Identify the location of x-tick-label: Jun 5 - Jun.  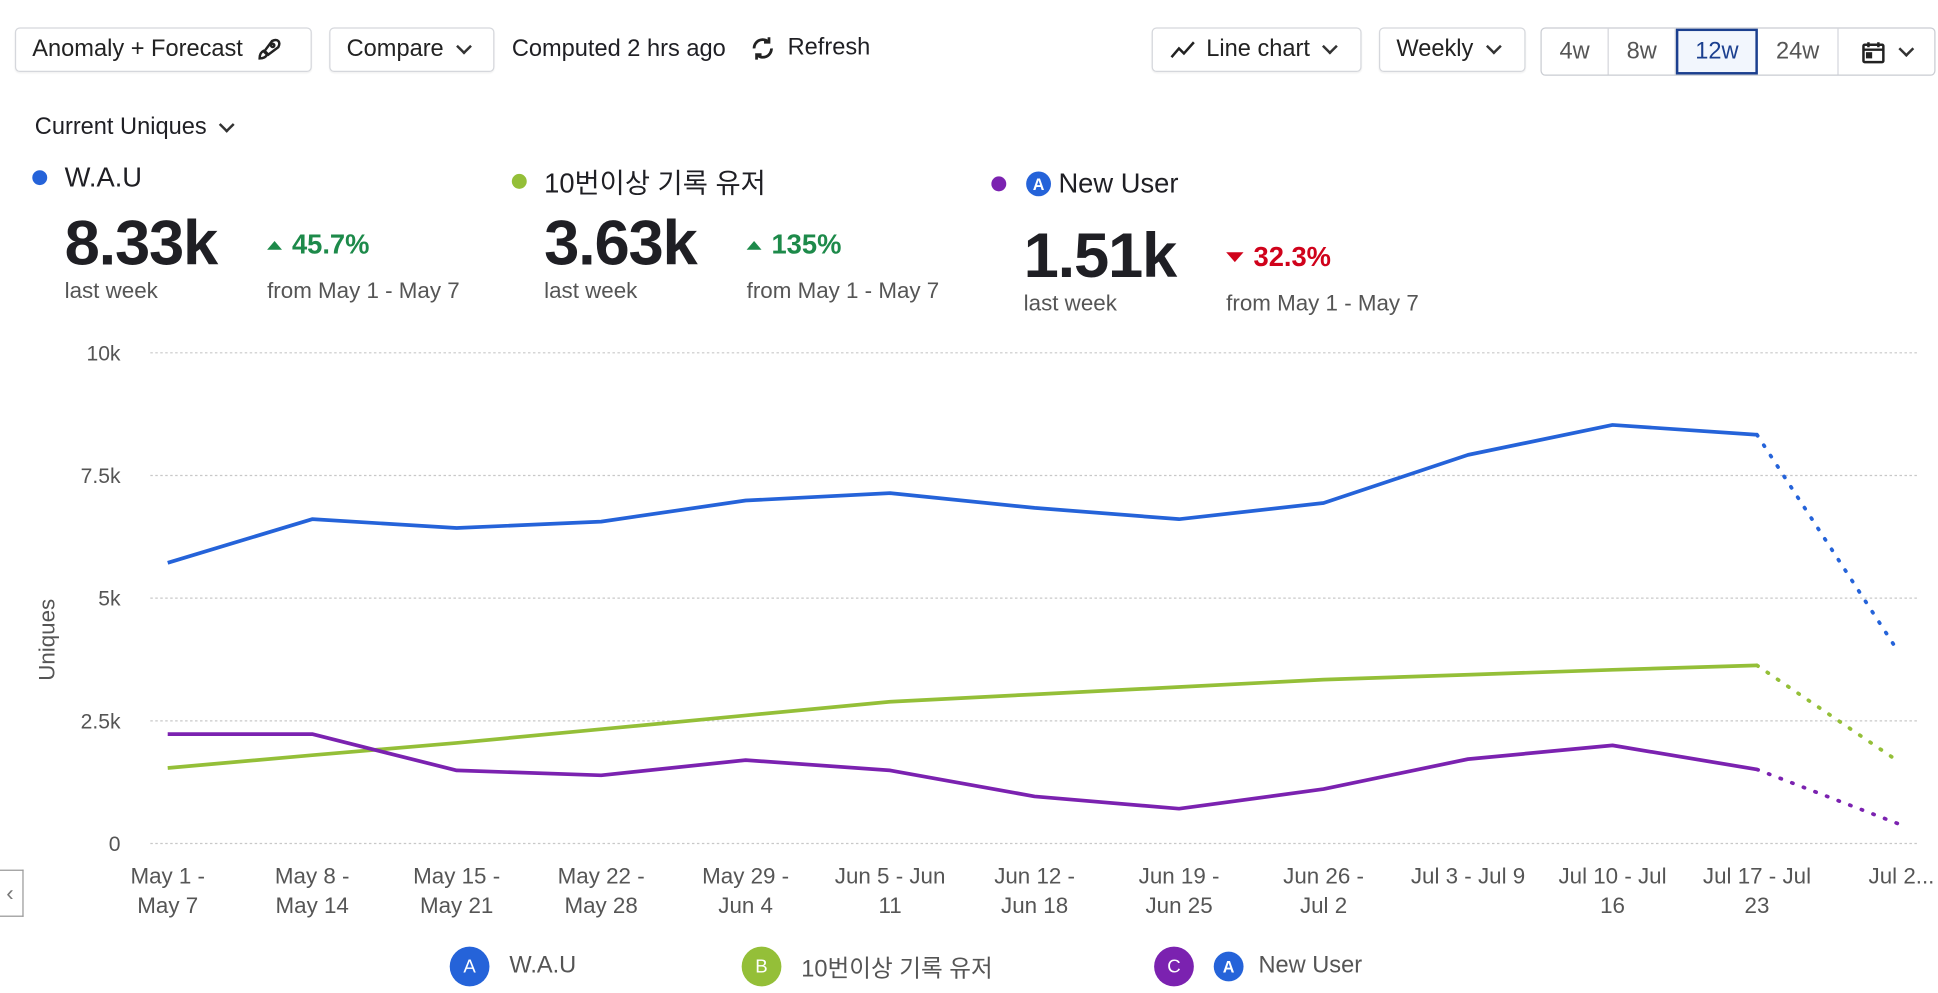
(890, 875).